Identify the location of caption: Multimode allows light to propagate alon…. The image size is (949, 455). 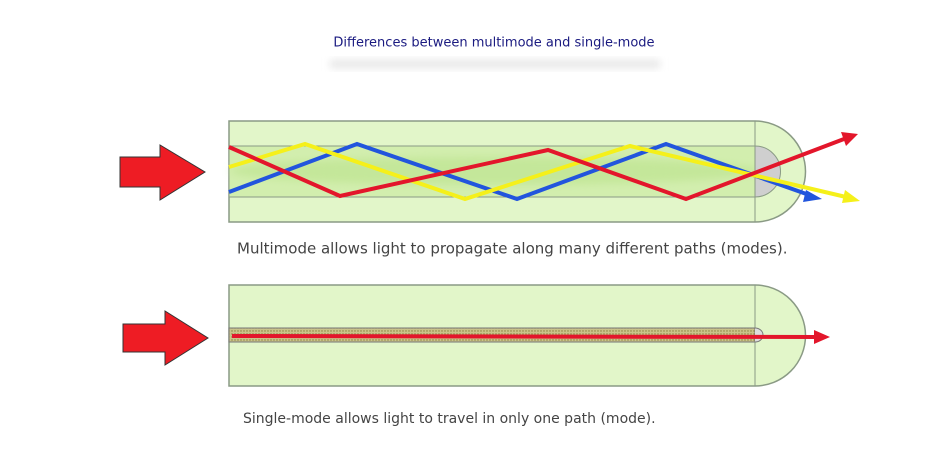
(512, 249).